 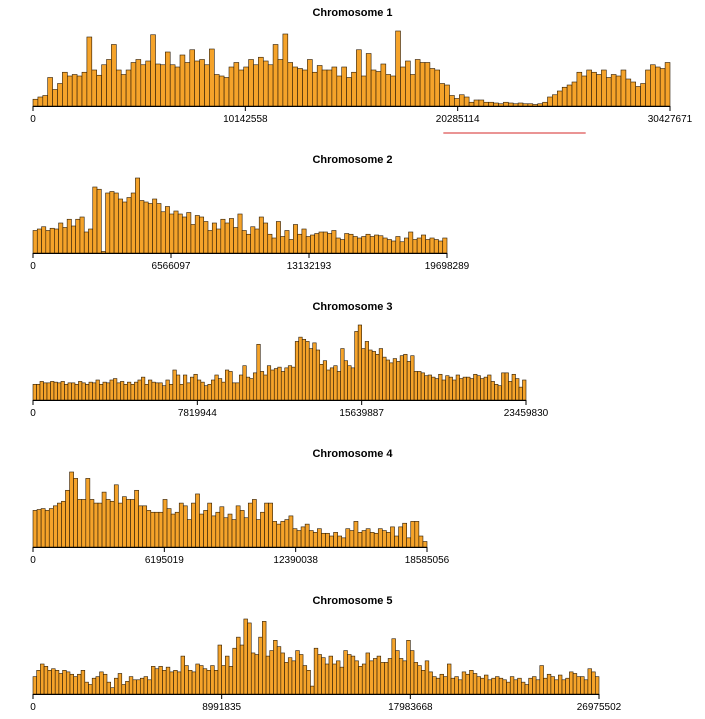 I want to click on x-tick-label: 0, so click(x=33, y=560).